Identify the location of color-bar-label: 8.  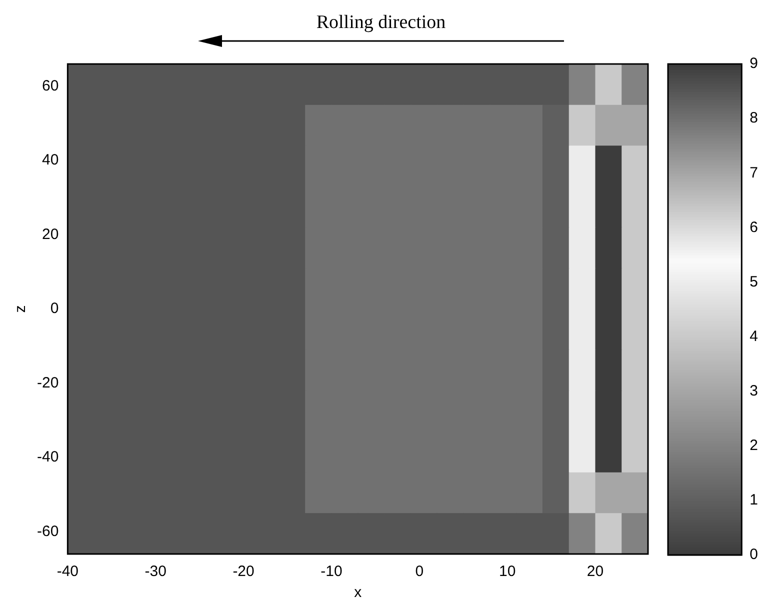
(754, 118).